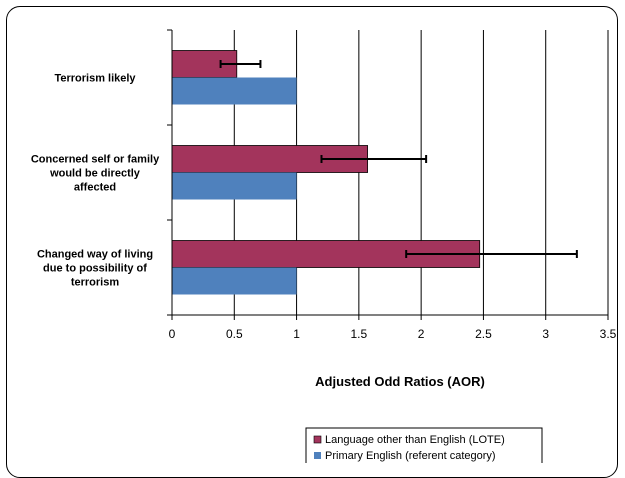 The height and width of the screenshot is (478, 625). What do you see at coordinates (359, 334) in the screenshot?
I see `x-tick-label-3: 1.5` at bounding box center [359, 334].